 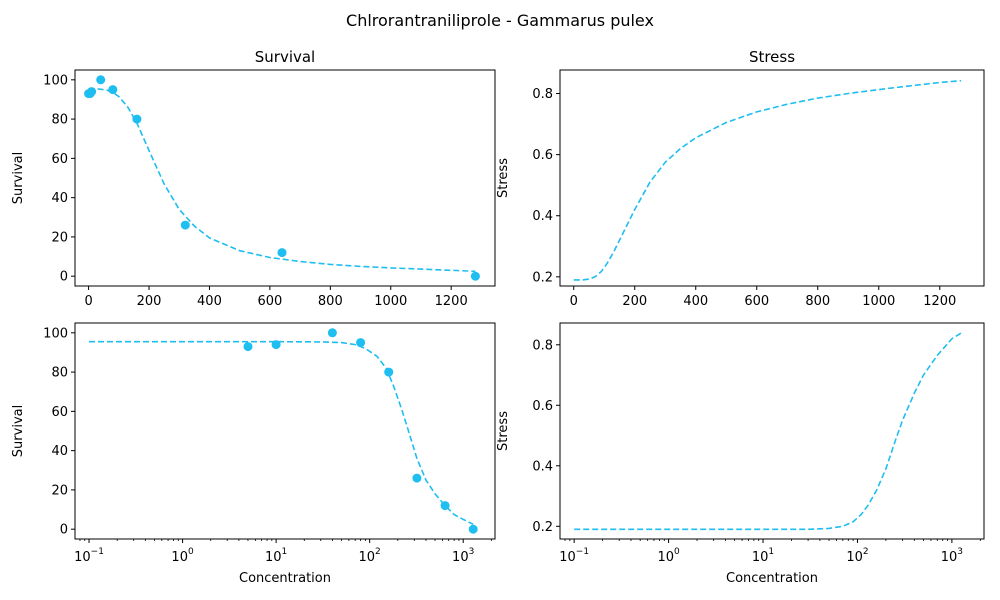 What do you see at coordinates (772, 57) in the screenshot?
I see `subplot-title: Stress` at bounding box center [772, 57].